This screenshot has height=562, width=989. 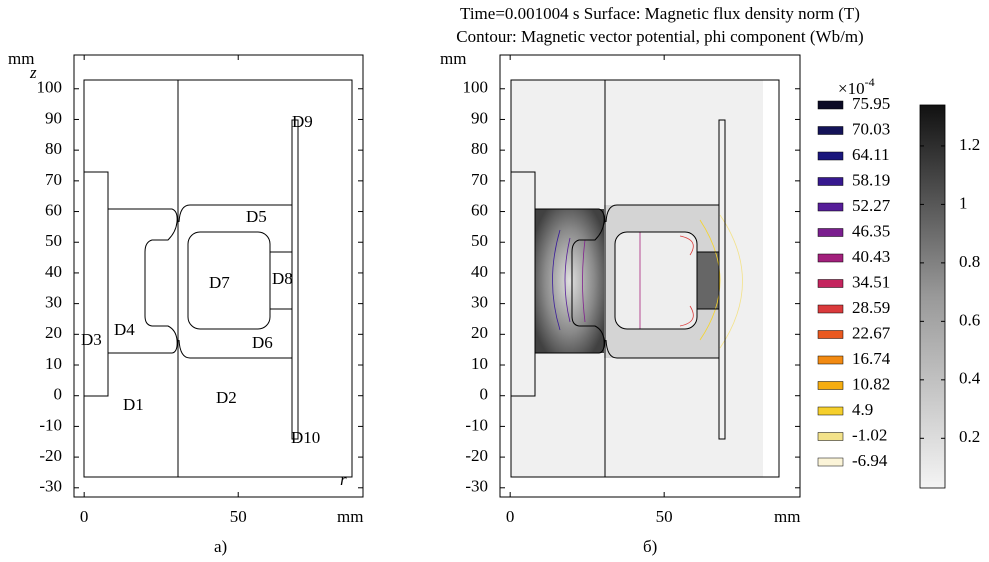 What do you see at coordinates (871, 103) in the screenshot?
I see `legend-label: 75.95` at bounding box center [871, 103].